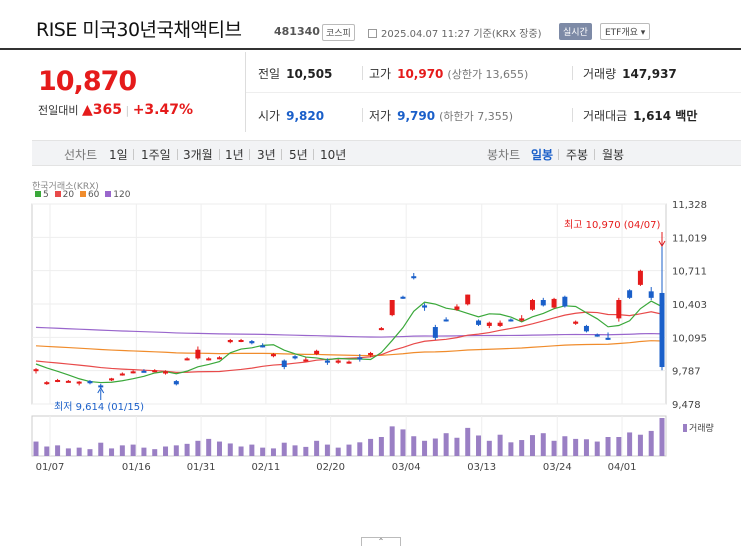 Image resolution: width=741 pixels, height=546 pixels. I want to click on min-arrow-head, so click(101, 390).